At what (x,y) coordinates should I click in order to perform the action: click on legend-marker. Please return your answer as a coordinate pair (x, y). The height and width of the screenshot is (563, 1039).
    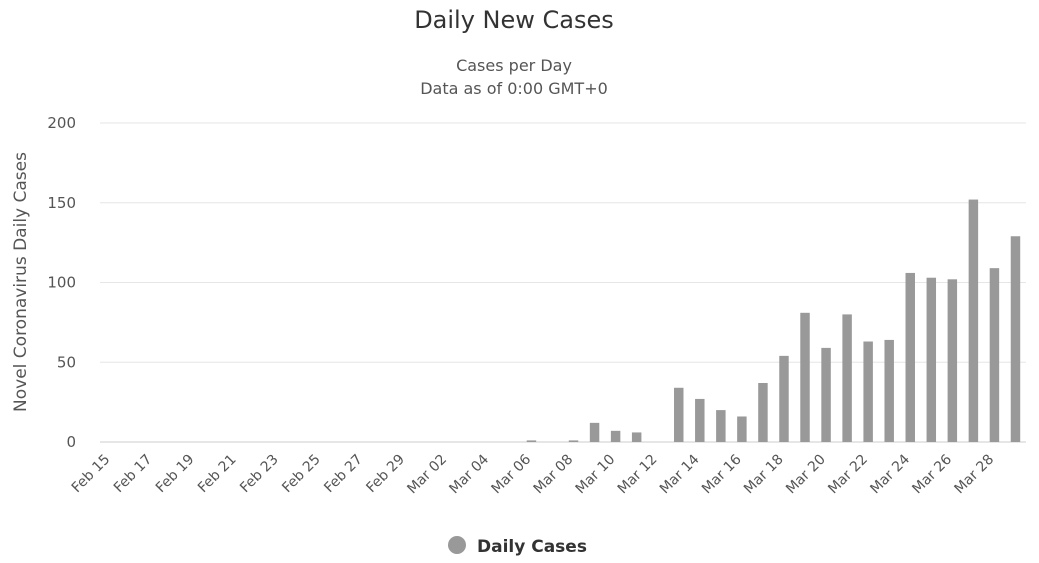
    Looking at the image, I should click on (457, 545).